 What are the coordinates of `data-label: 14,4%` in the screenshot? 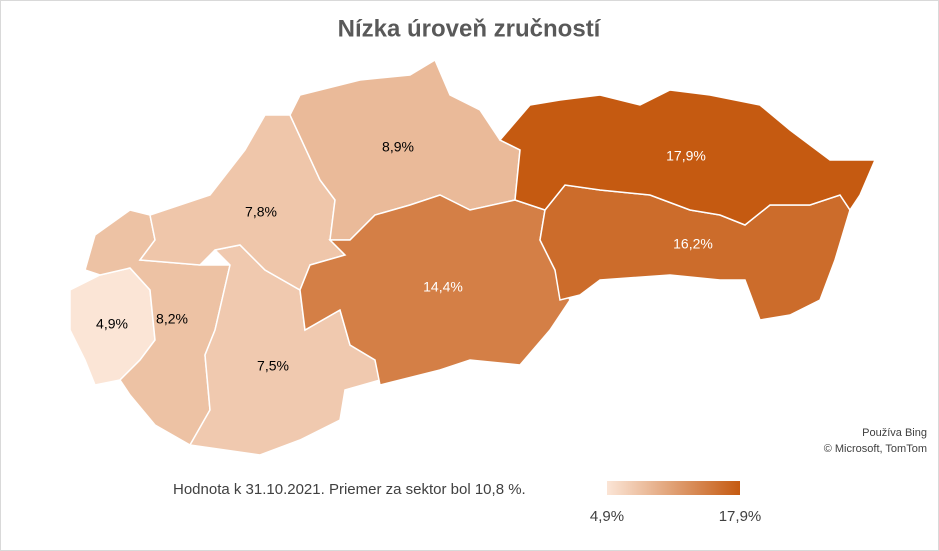 It's located at (443, 287).